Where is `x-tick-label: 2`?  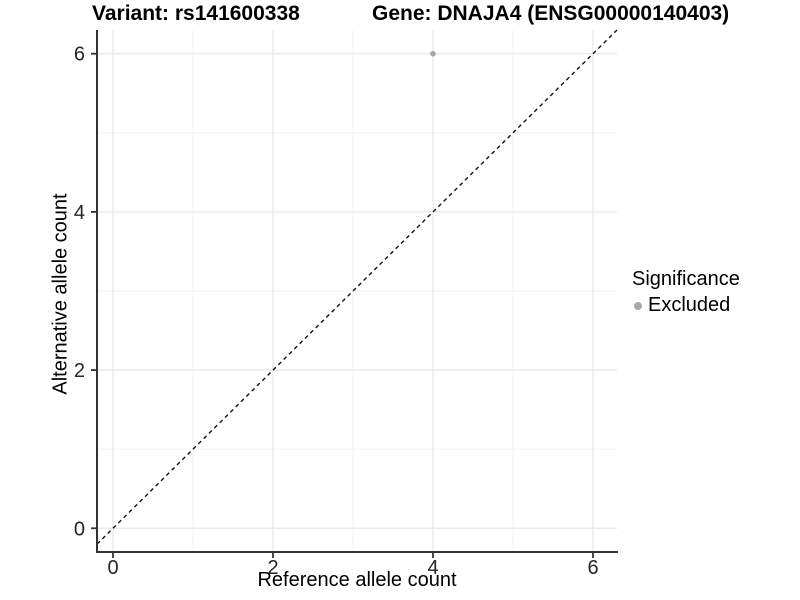
x-tick-label: 2 is located at coordinates (272, 568).